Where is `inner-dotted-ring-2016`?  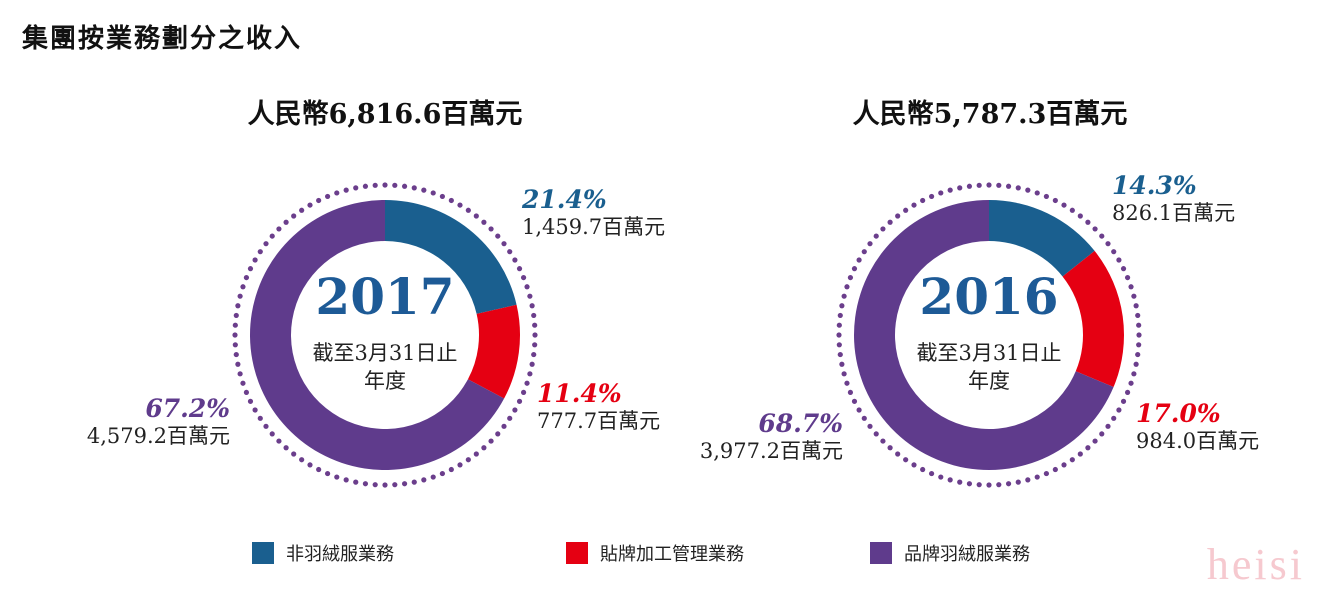 inner-dotted-ring-2016 is located at coordinates (989, 335).